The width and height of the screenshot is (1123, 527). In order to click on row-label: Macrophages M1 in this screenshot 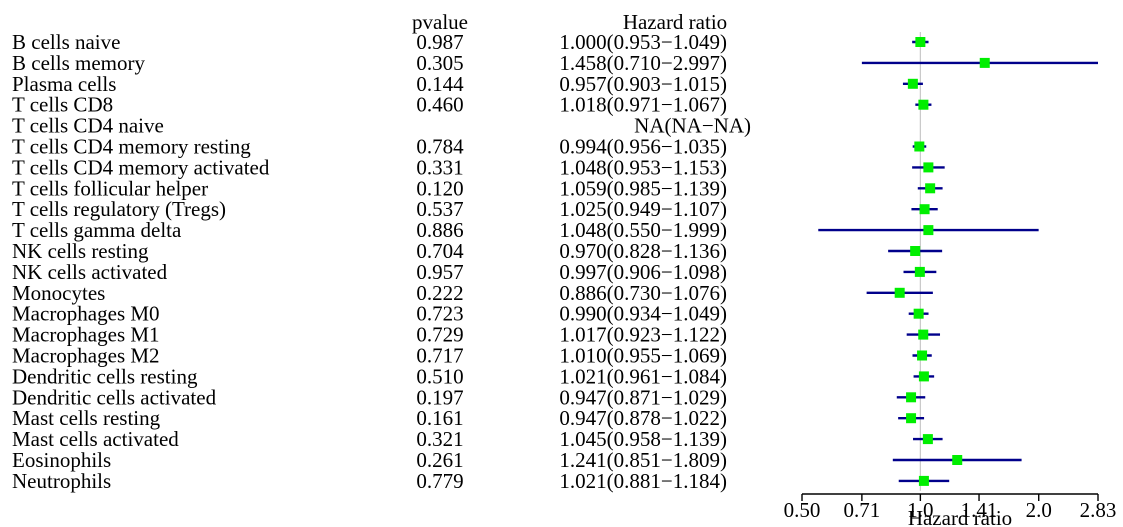, I will do `click(86, 335)`.